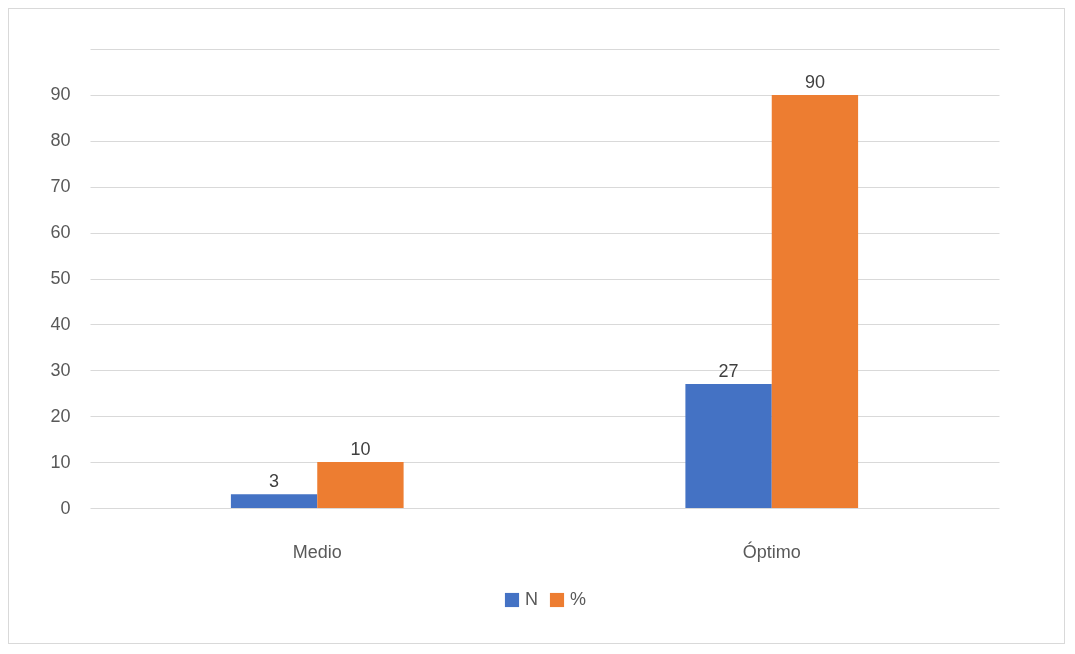  Describe the element at coordinates (531, 599) in the screenshot. I see `legend-label: N` at that location.